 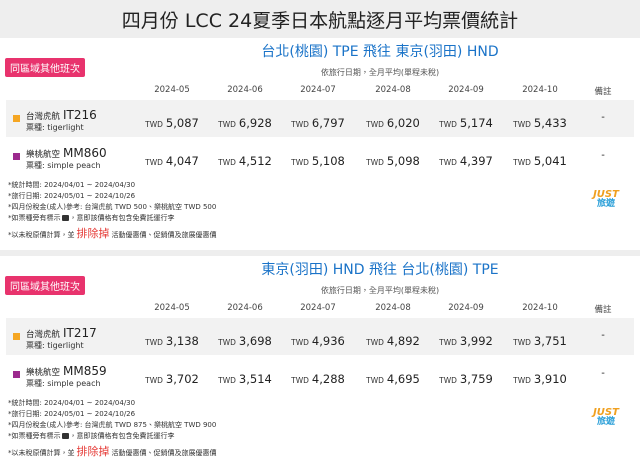 What do you see at coordinates (43, 373) in the screenshot?
I see `airline: 樂桃航空` at bounding box center [43, 373].